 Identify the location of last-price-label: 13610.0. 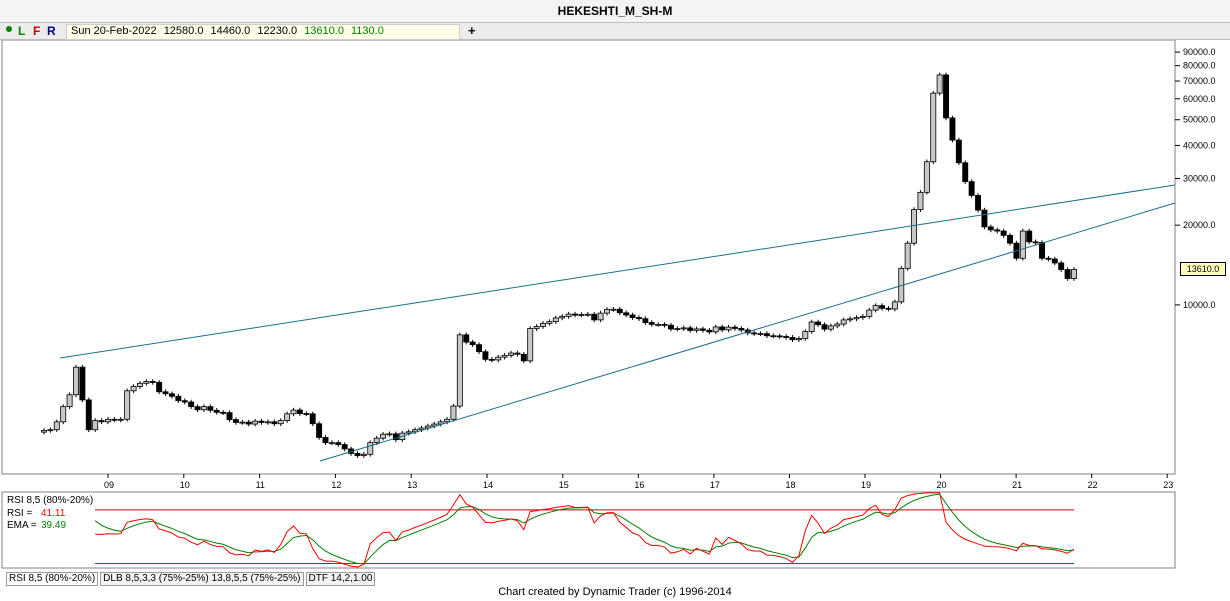
(1203, 269).